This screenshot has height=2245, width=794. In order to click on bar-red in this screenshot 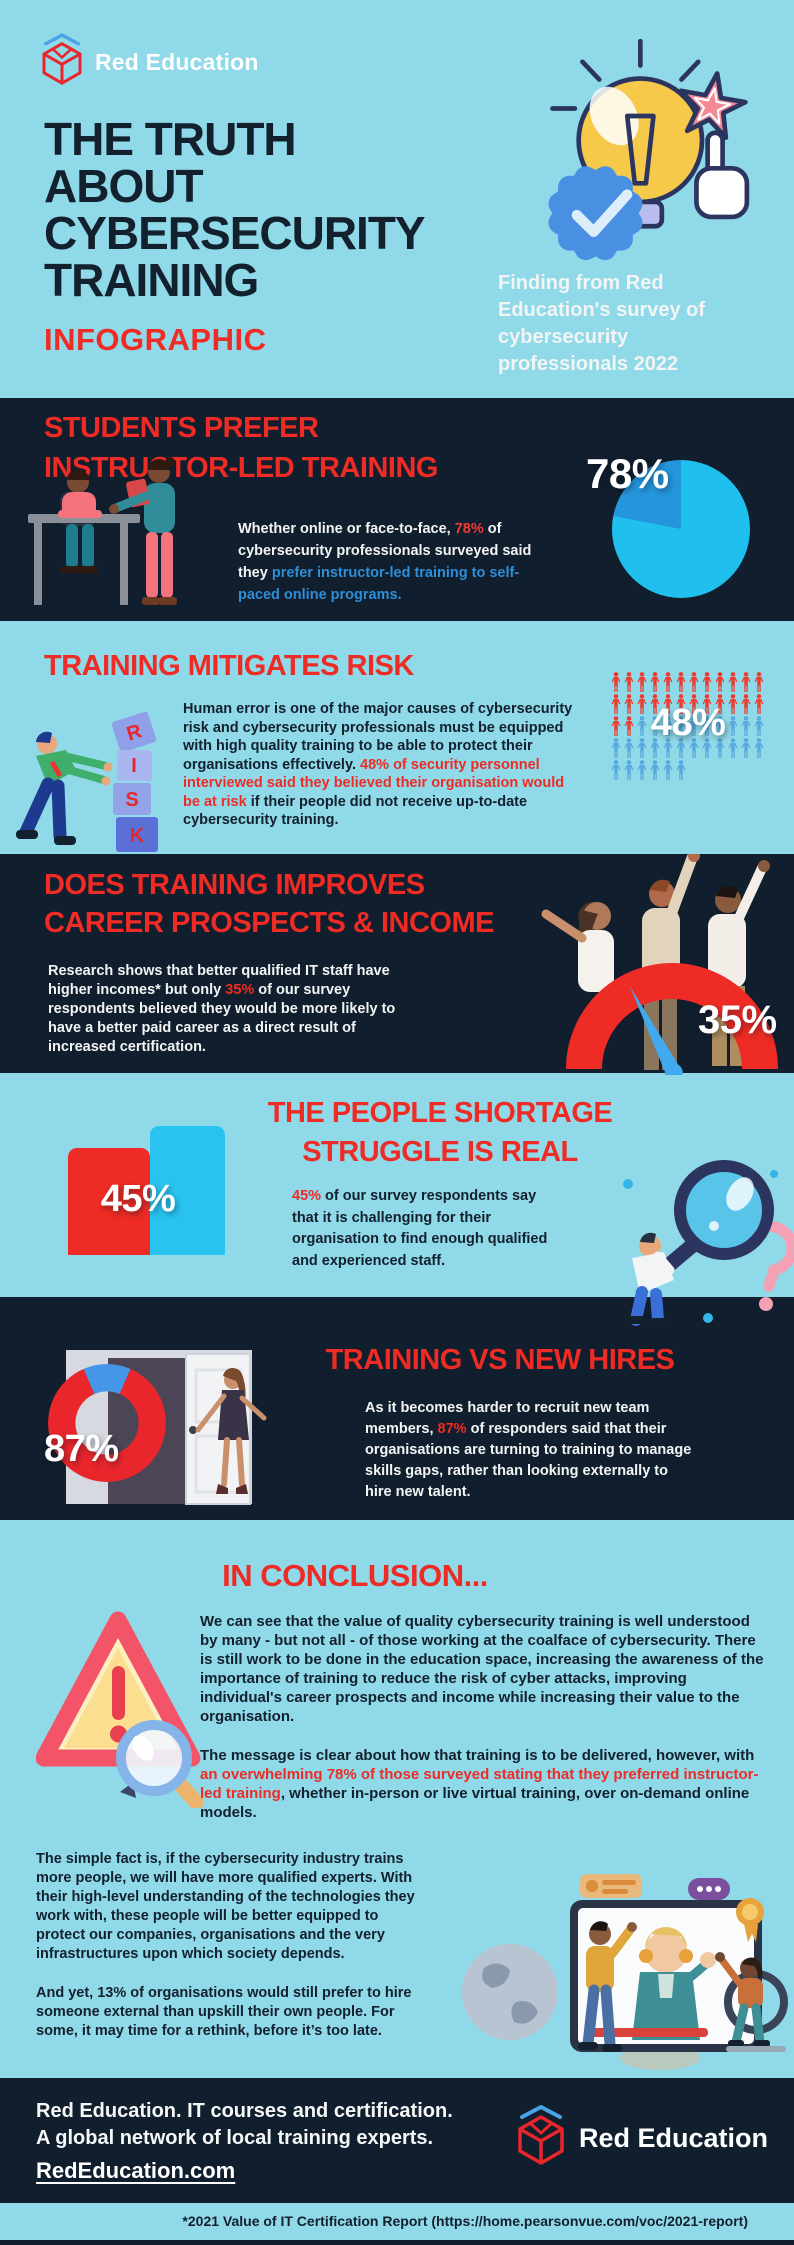, I will do `click(109, 1201)`.